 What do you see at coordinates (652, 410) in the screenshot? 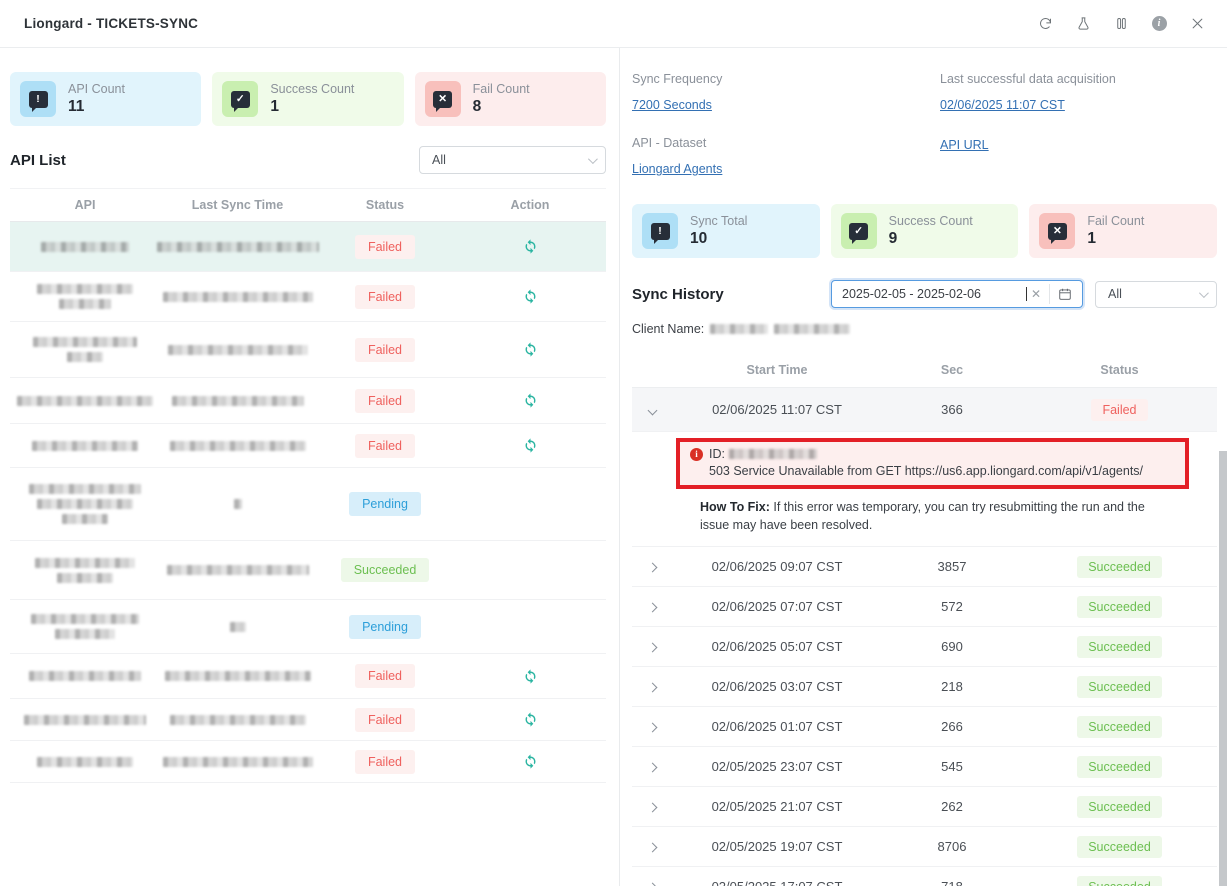
I see `chevron-down-icon` at bounding box center [652, 410].